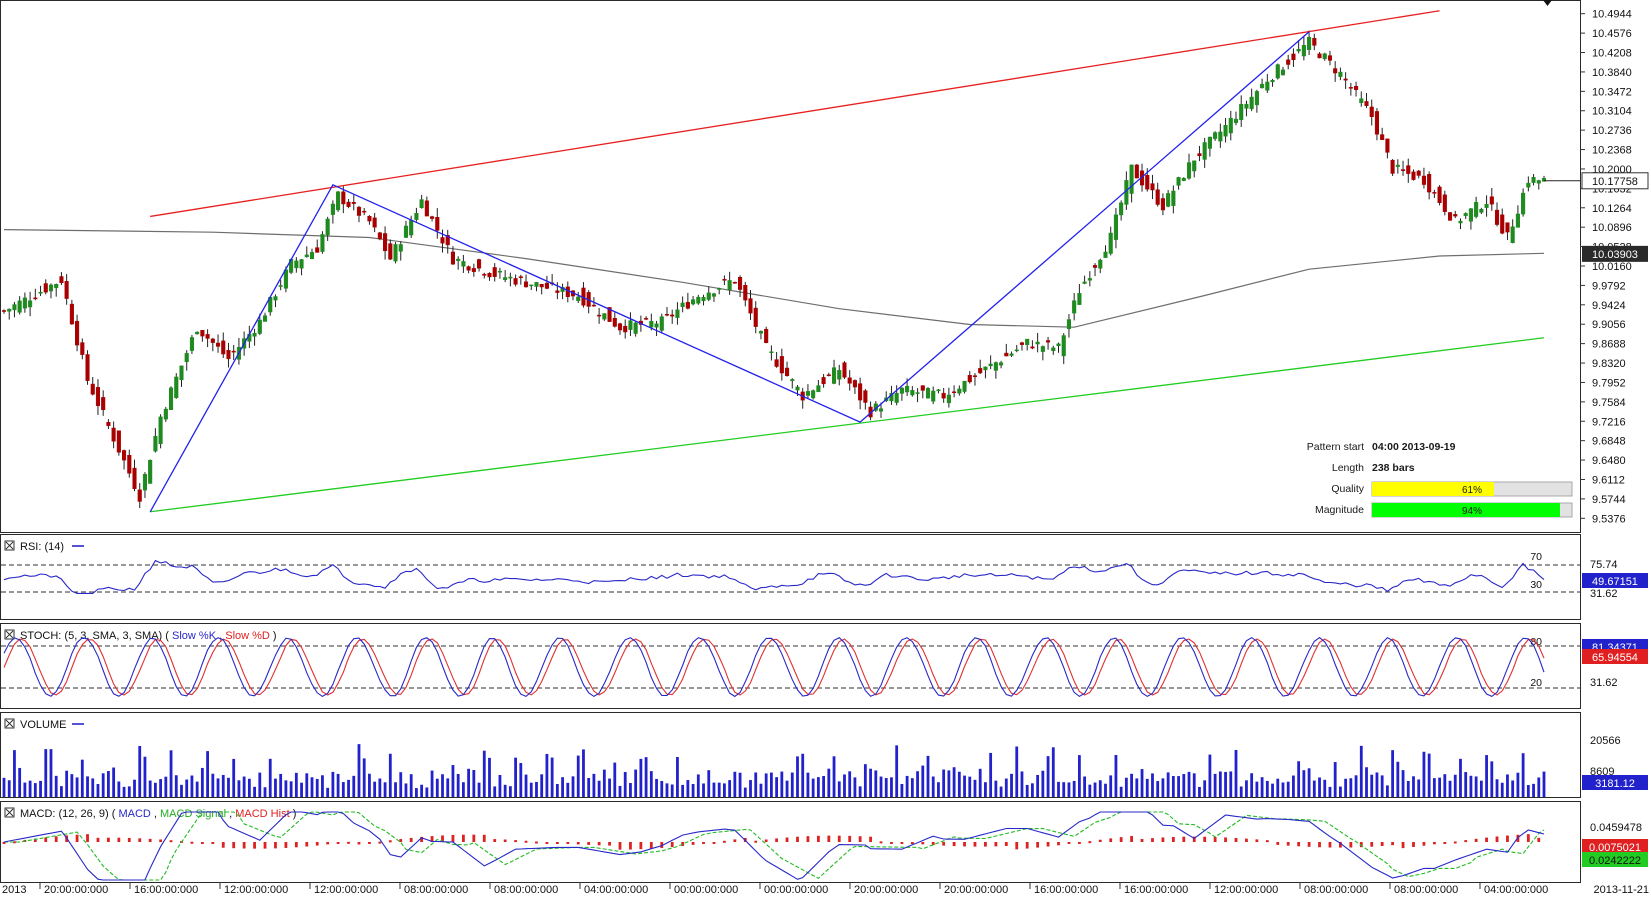 Image resolution: width=1651 pixels, height=897 pixels. What do you see at coordinates (1615, 656) in the screenshot?
I see `stoch-d-value-box` at bounding box center [1615, 656].